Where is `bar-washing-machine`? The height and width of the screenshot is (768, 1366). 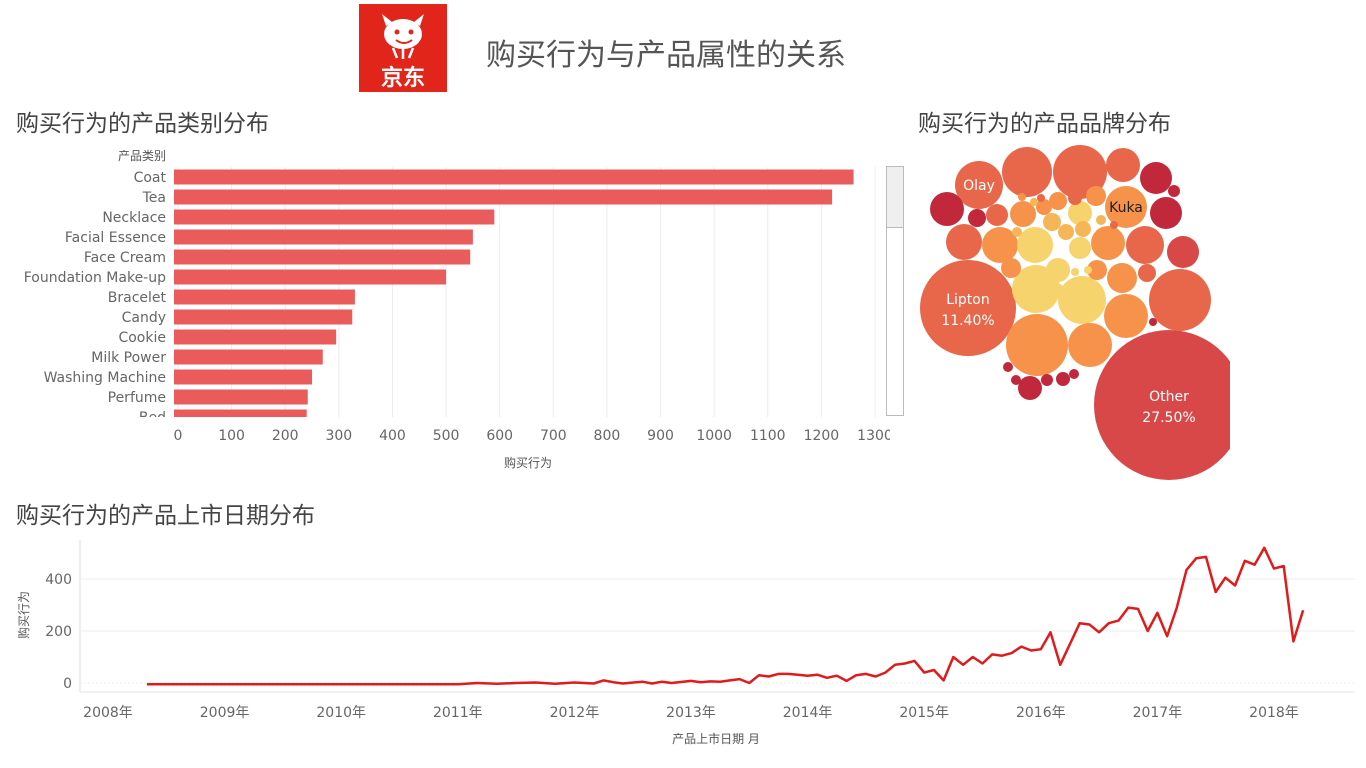
bar-washing-machine is located at coordinates (243, 377).